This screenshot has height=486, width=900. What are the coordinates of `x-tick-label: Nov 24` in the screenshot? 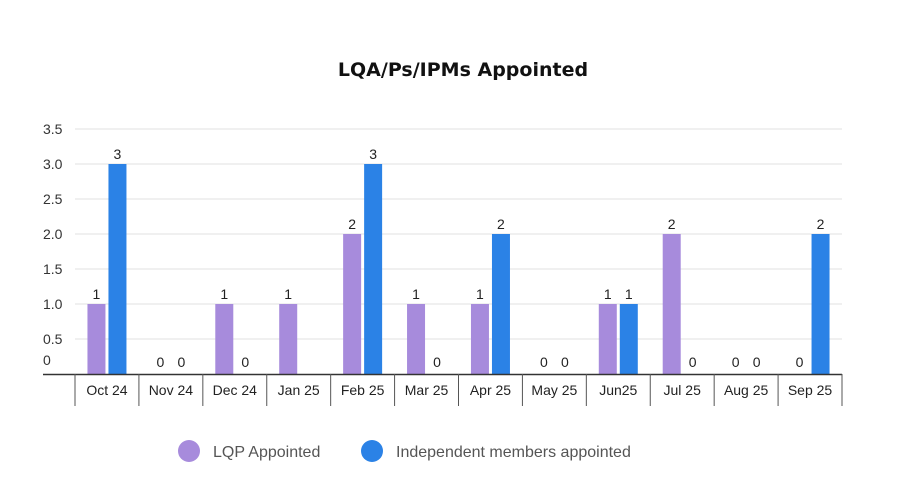 It's located at (171, 390).